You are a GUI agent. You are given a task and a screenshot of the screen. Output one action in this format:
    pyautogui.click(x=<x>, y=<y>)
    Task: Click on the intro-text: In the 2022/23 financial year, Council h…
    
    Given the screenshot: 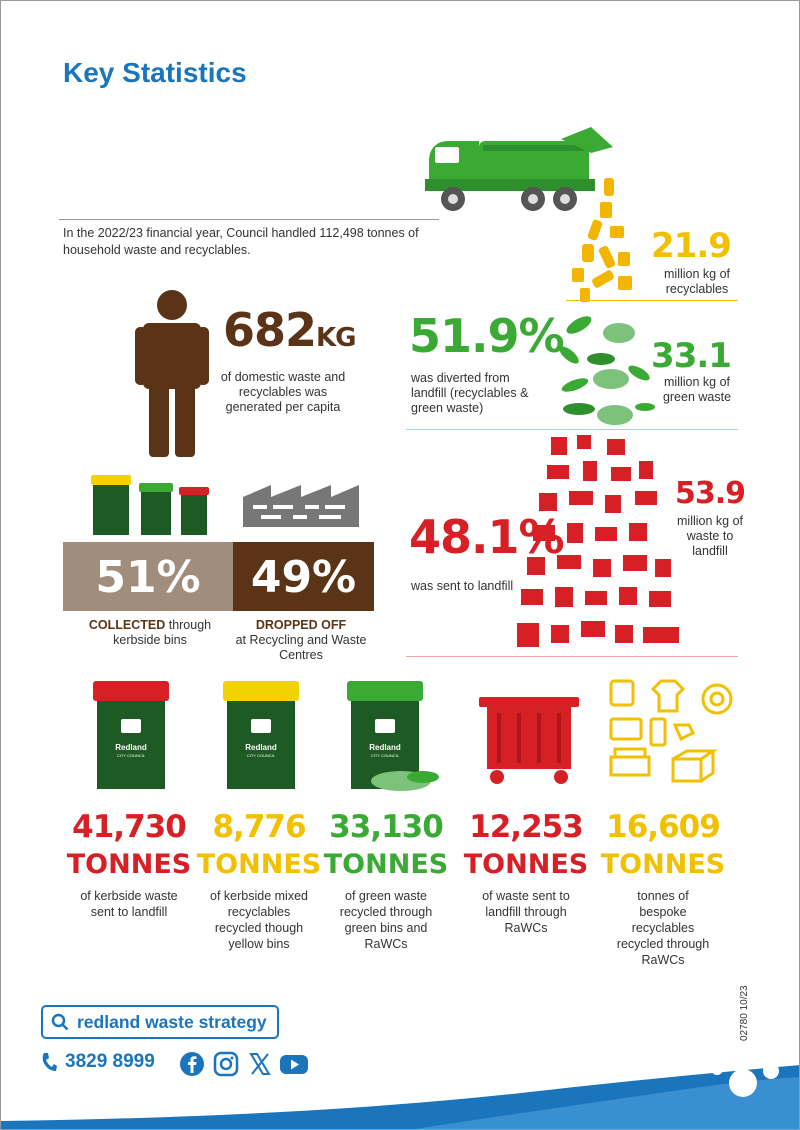 What is the action you would take?
    pyautogui.click(x=241, y=241)
    